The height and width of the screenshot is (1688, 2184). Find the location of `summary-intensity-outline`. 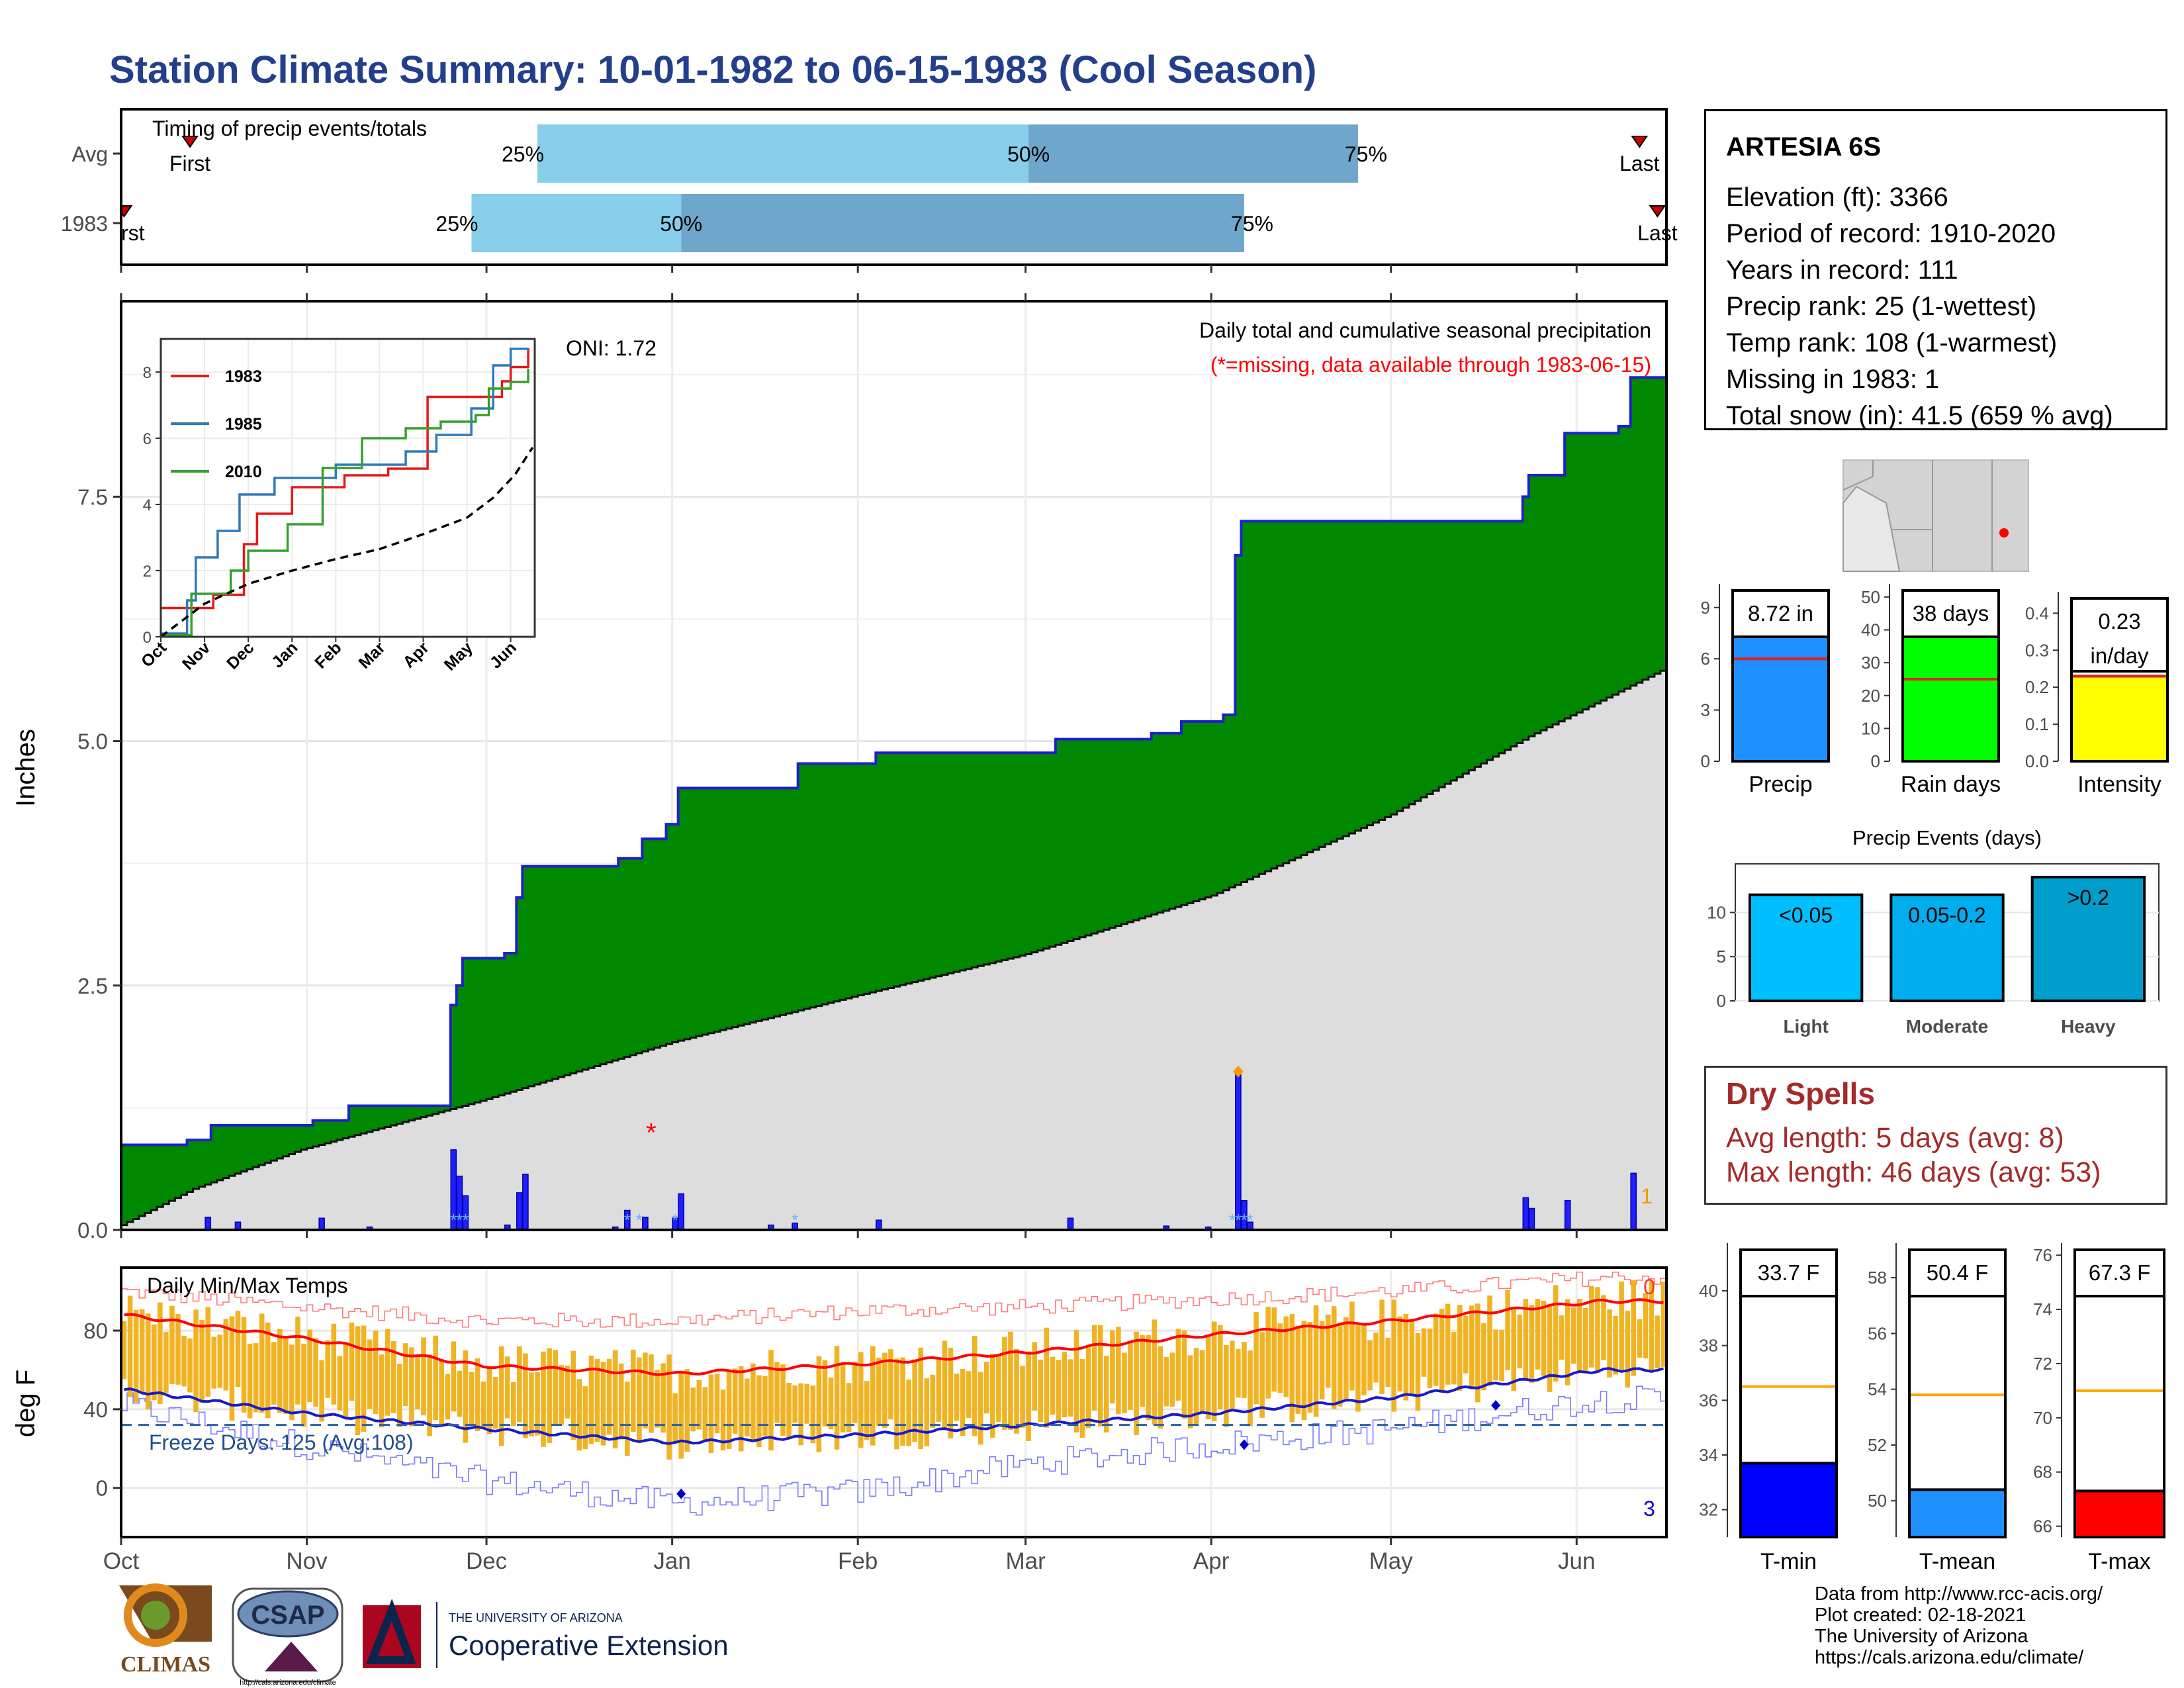

summary-intensity-outline is located at coordinates (2119, 680).